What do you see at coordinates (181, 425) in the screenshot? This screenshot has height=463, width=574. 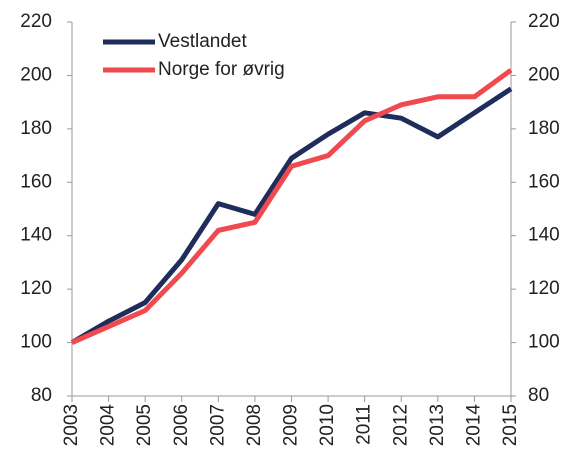 I see `x-tick-label: 2006` at bounding box center [181, 425].